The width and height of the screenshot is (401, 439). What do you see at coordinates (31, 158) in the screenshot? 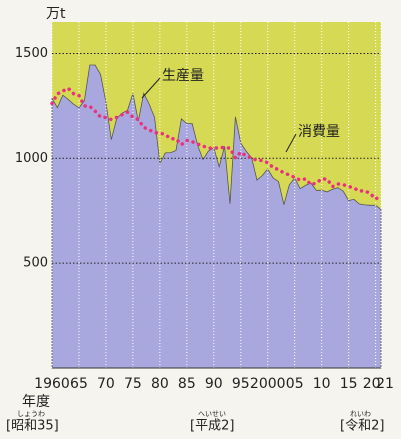
I see `y-tick-label: 1000` at bounding box center [31, 158].